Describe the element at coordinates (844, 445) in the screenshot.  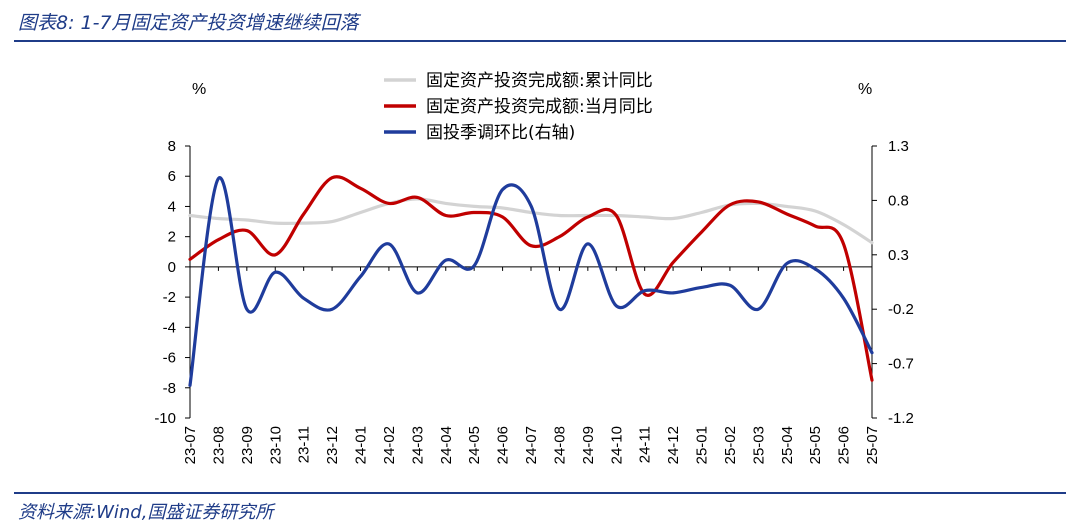
I see `x-tick-label: 25-06` at that location.